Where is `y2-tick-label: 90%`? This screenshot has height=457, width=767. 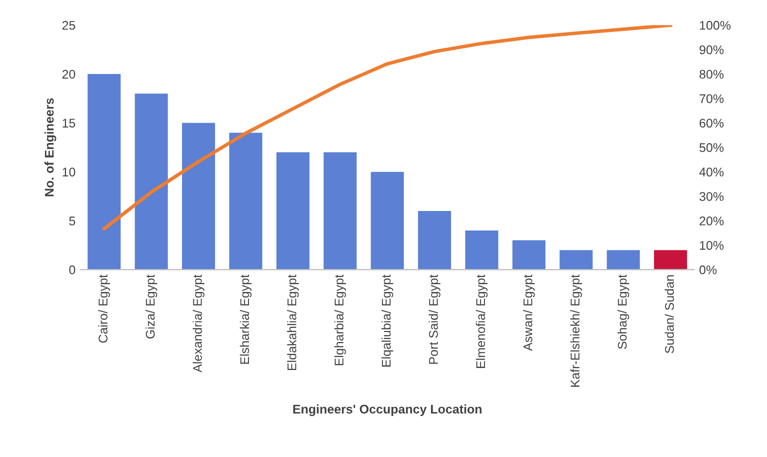
y2-tick-label: 90% is located at coordinates (712, 49).